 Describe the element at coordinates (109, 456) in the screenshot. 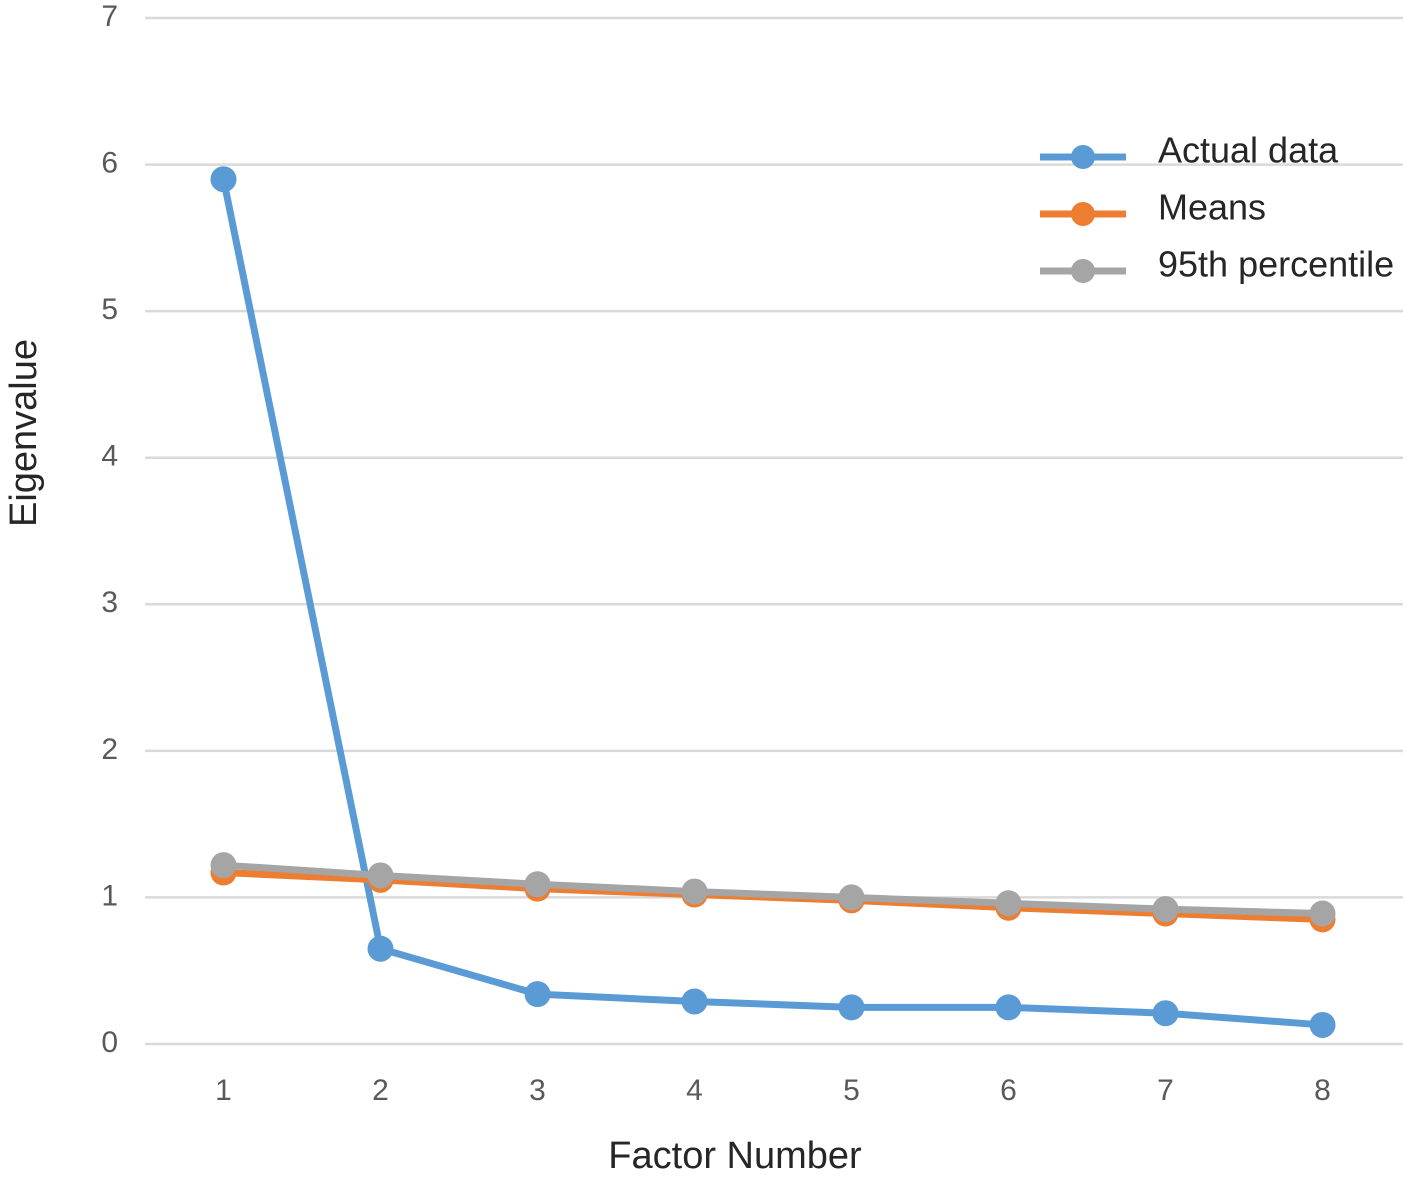

I see `y-tick-label: 4` at that location.